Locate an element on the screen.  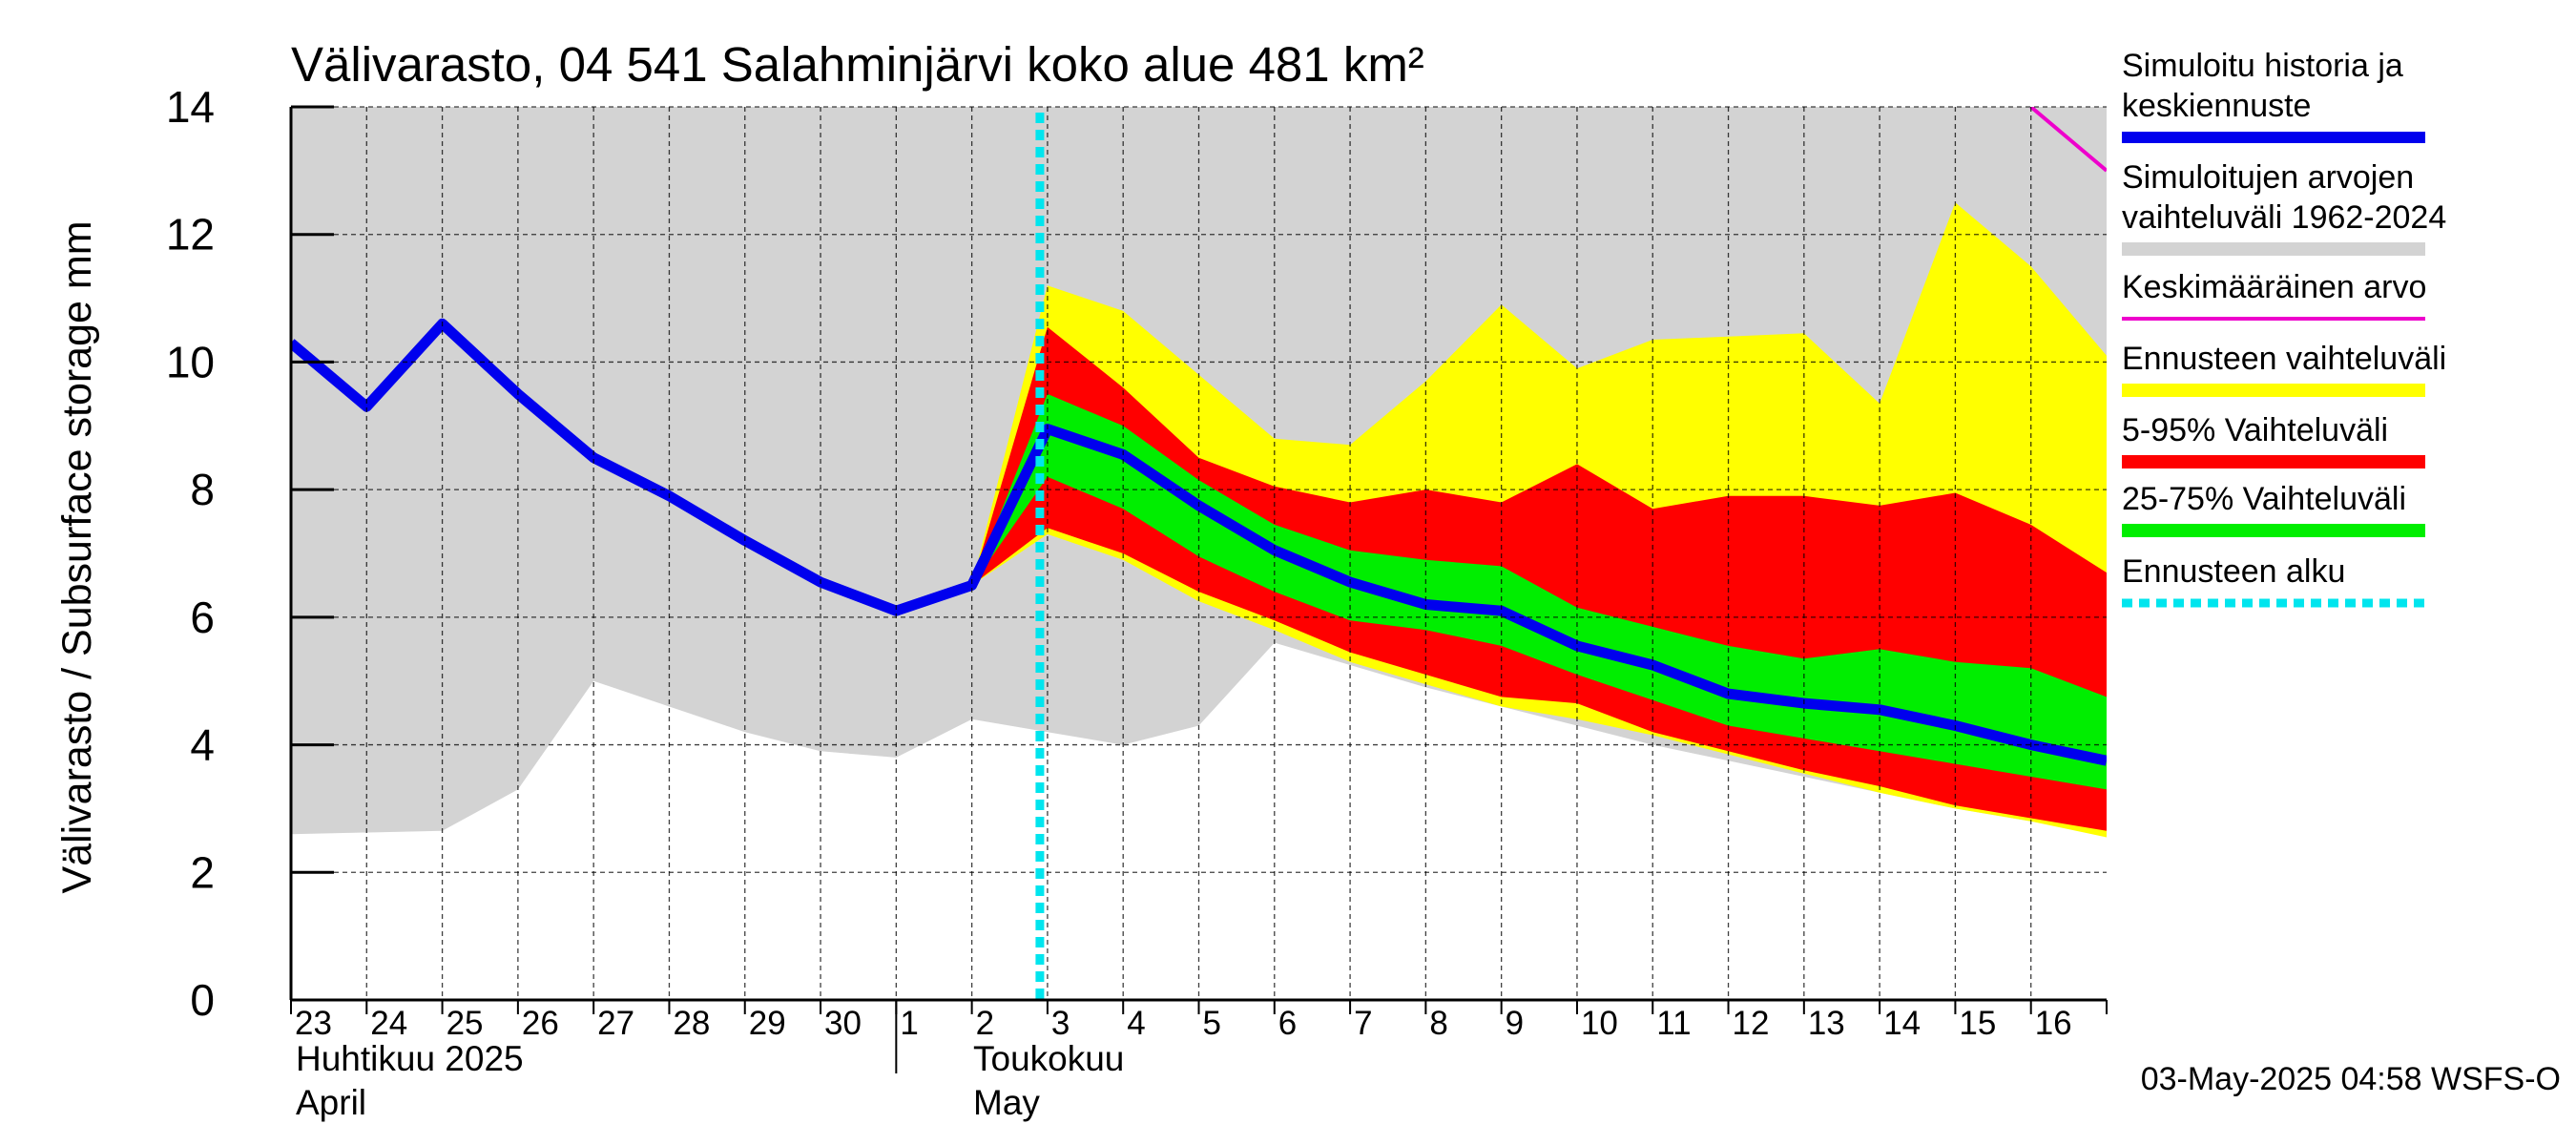
y-tick-label: 12 is located at coordinates (190, 235).